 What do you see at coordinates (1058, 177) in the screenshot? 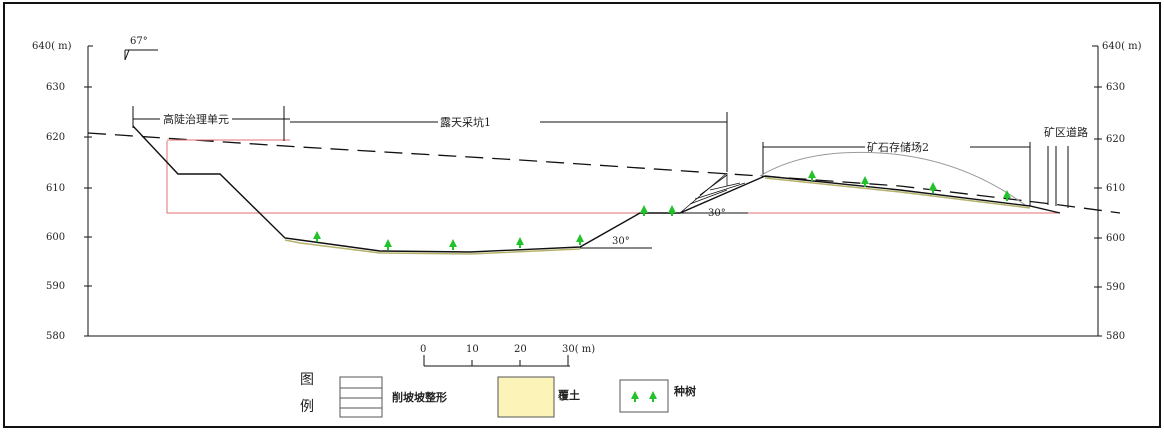
I see `road-posts` at bounding box center [1058, 177].